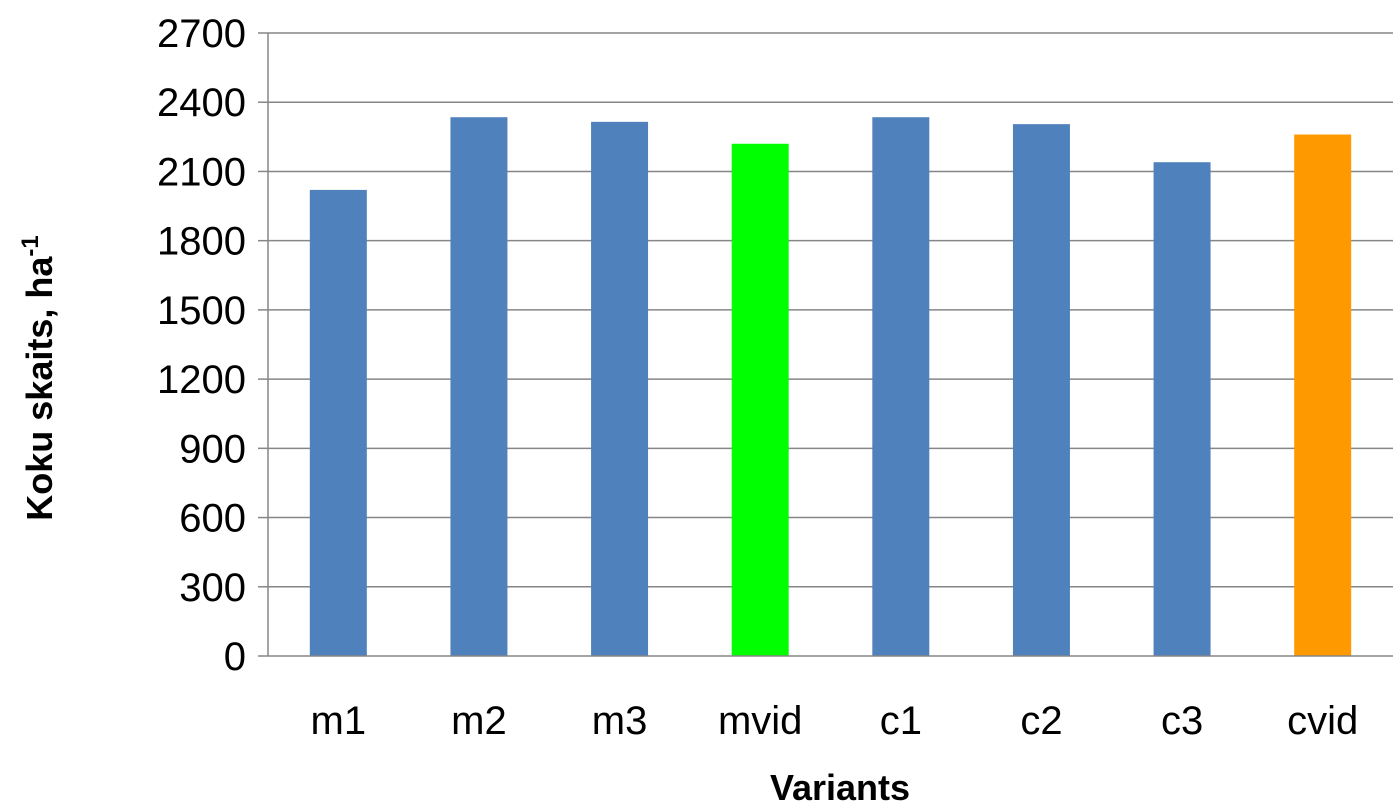  What do you see at coordinates (901, 721) in the screenshot?
I see `x-tick-label: c1` at bounding box center [901, 721].